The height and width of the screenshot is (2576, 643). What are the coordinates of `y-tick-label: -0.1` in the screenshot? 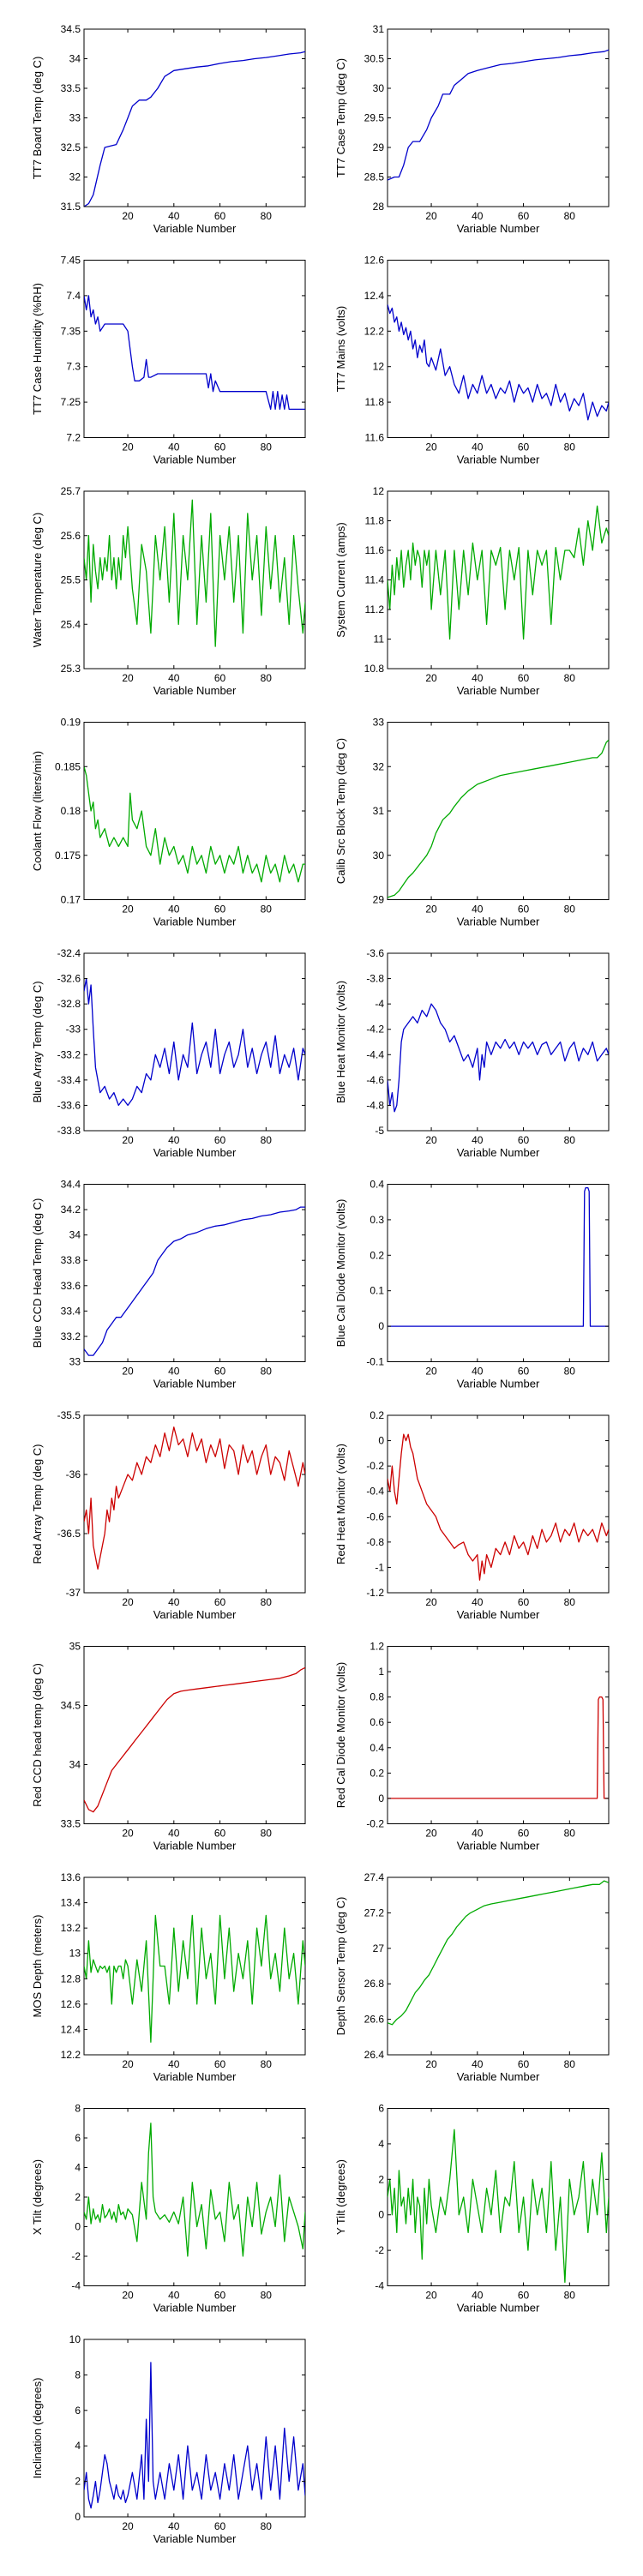 It's located at (375, 1362).